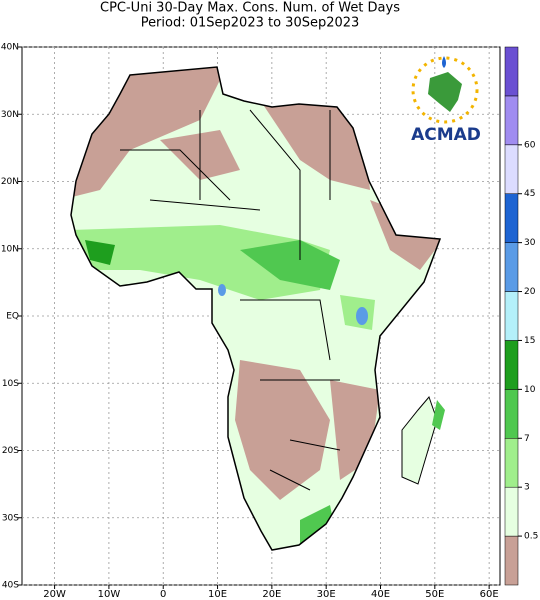  I want to click on y-tick-label: EQ, so click(12, 317).